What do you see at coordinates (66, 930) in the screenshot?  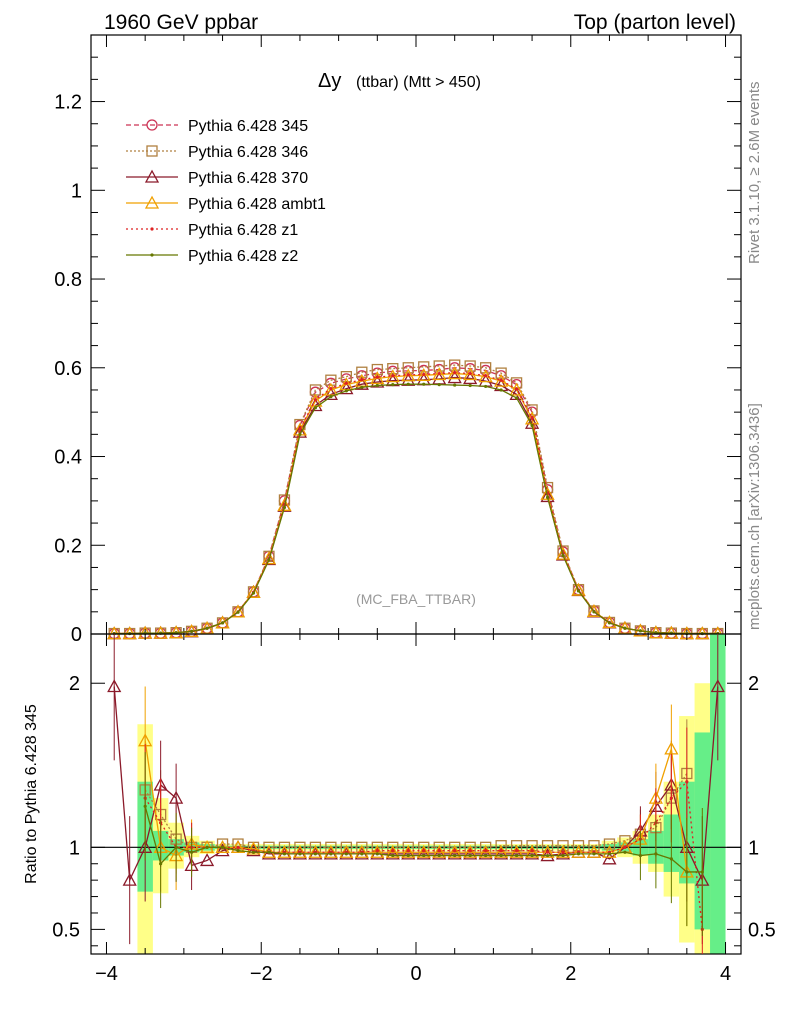 I see `ratio-y-tick-label-left: 0.5` at bounding box center [66, 930].